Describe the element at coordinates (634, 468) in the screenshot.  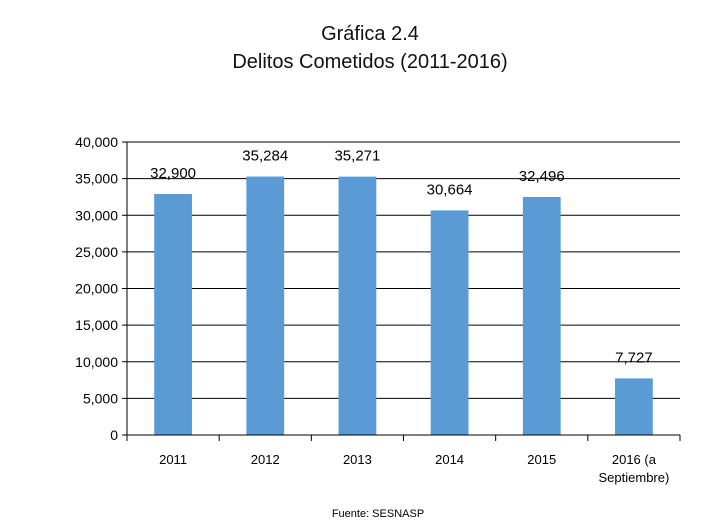
I see `x-tick-label: 2016 (a Septiembre)` at that location.